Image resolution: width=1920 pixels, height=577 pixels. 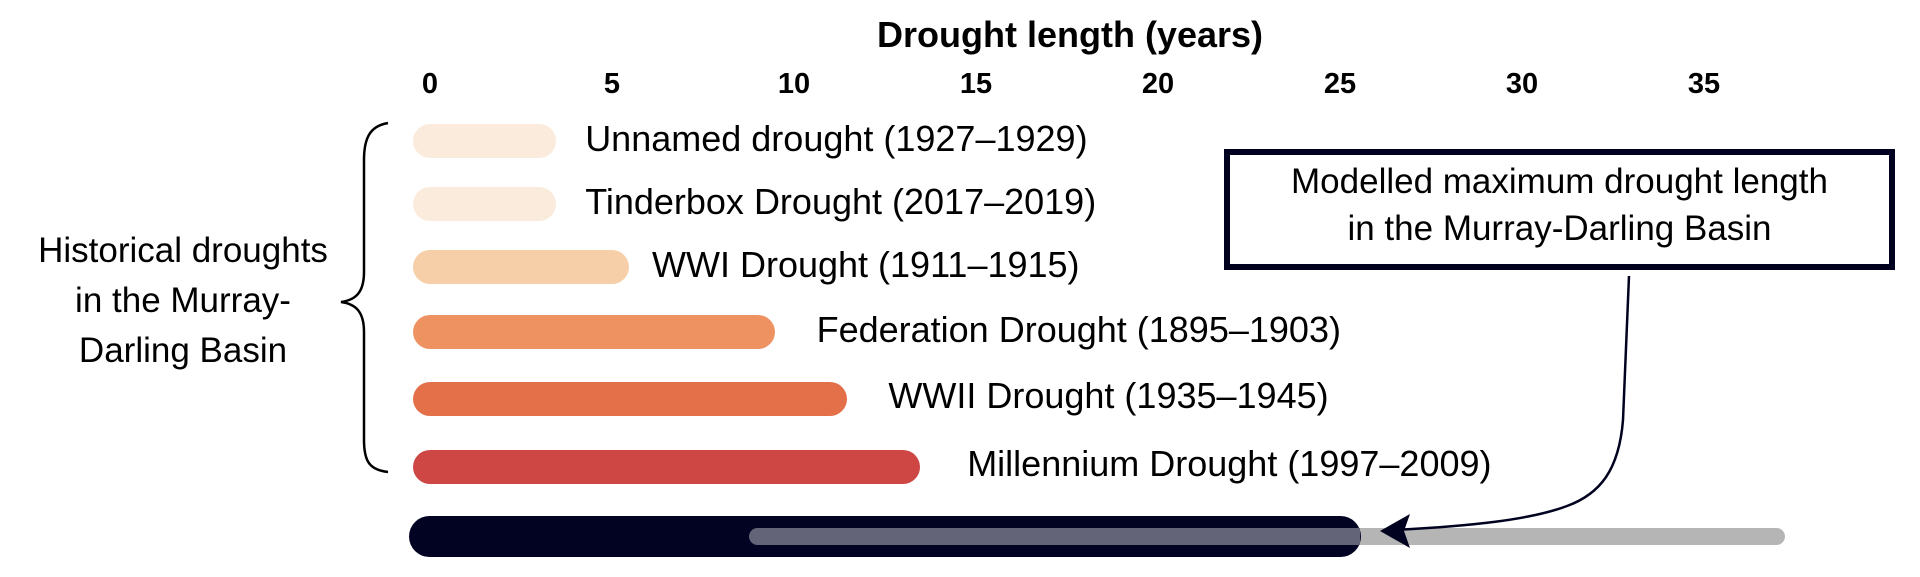 What do you see at coordinates (1704, 84) in the screenshot?
I see `tick-label: 35` at bounding box center [1704, 84].